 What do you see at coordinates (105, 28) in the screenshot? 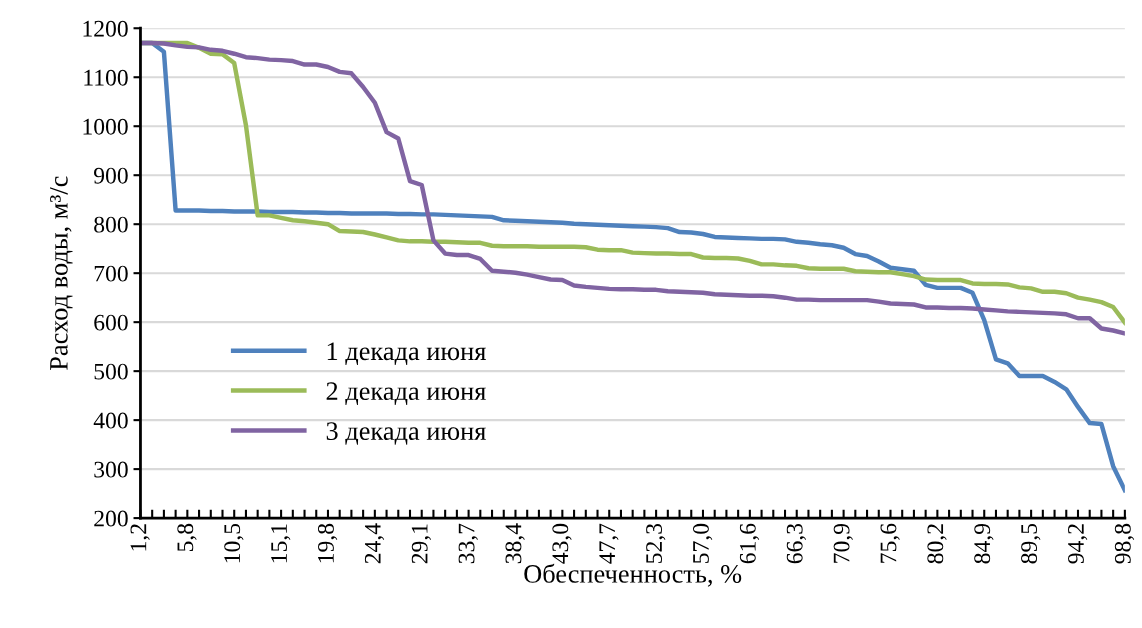
I see `y-tick-label: 1200` at bounding box center [105, 28].